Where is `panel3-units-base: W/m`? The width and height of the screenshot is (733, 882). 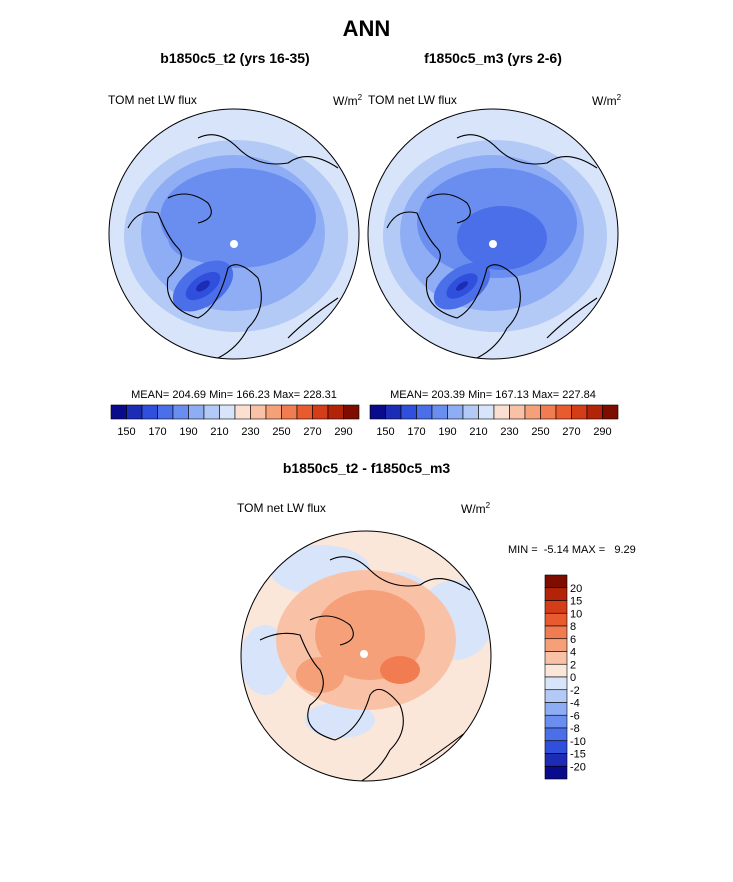
panel3-units-base: W/m is located at coordinates (473, 509).